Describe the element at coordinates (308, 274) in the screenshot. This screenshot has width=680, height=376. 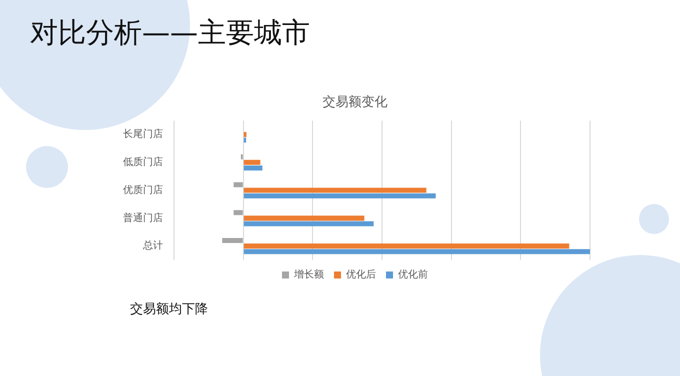
I see `legend-label: 增长额` at that location.